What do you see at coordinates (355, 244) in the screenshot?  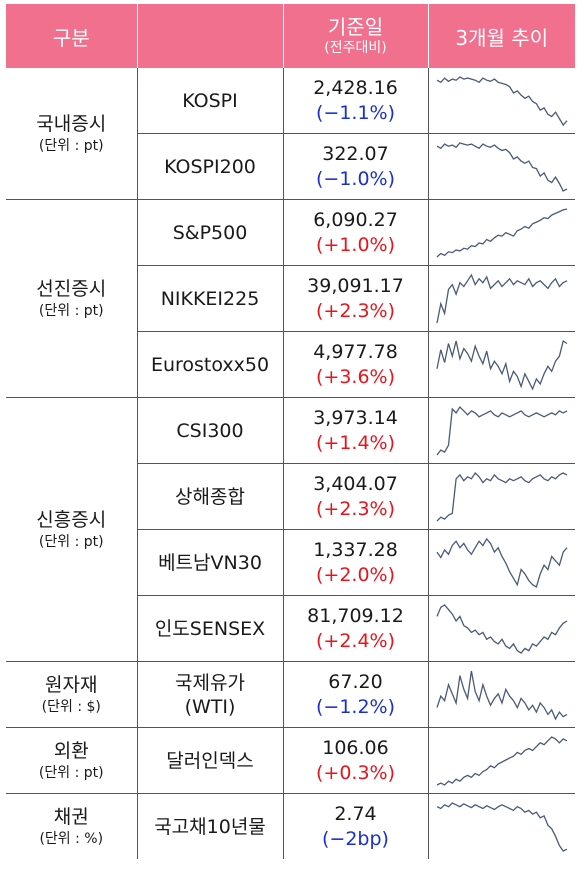 I see `weekly-change: (+1.0%)` at bounding box center [355, 244].